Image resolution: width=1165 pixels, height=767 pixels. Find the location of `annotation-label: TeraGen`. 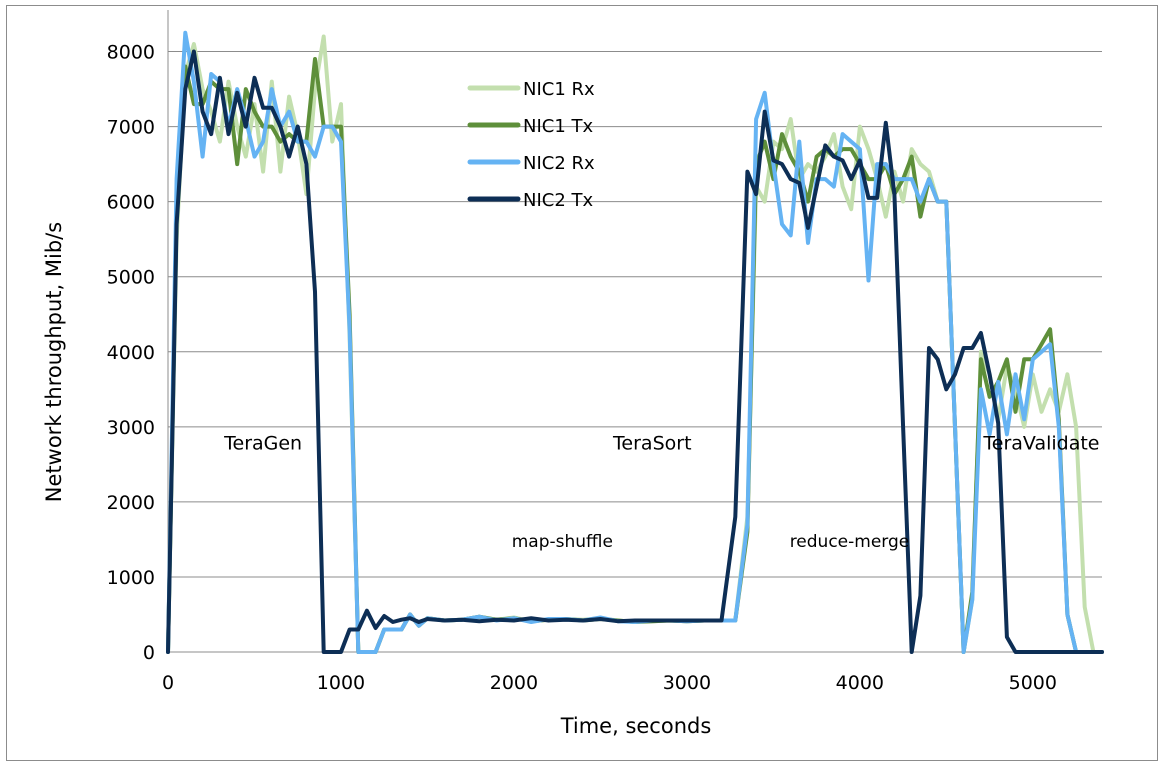

annotation-label: TeraGen is located at coordinates (262, 443).